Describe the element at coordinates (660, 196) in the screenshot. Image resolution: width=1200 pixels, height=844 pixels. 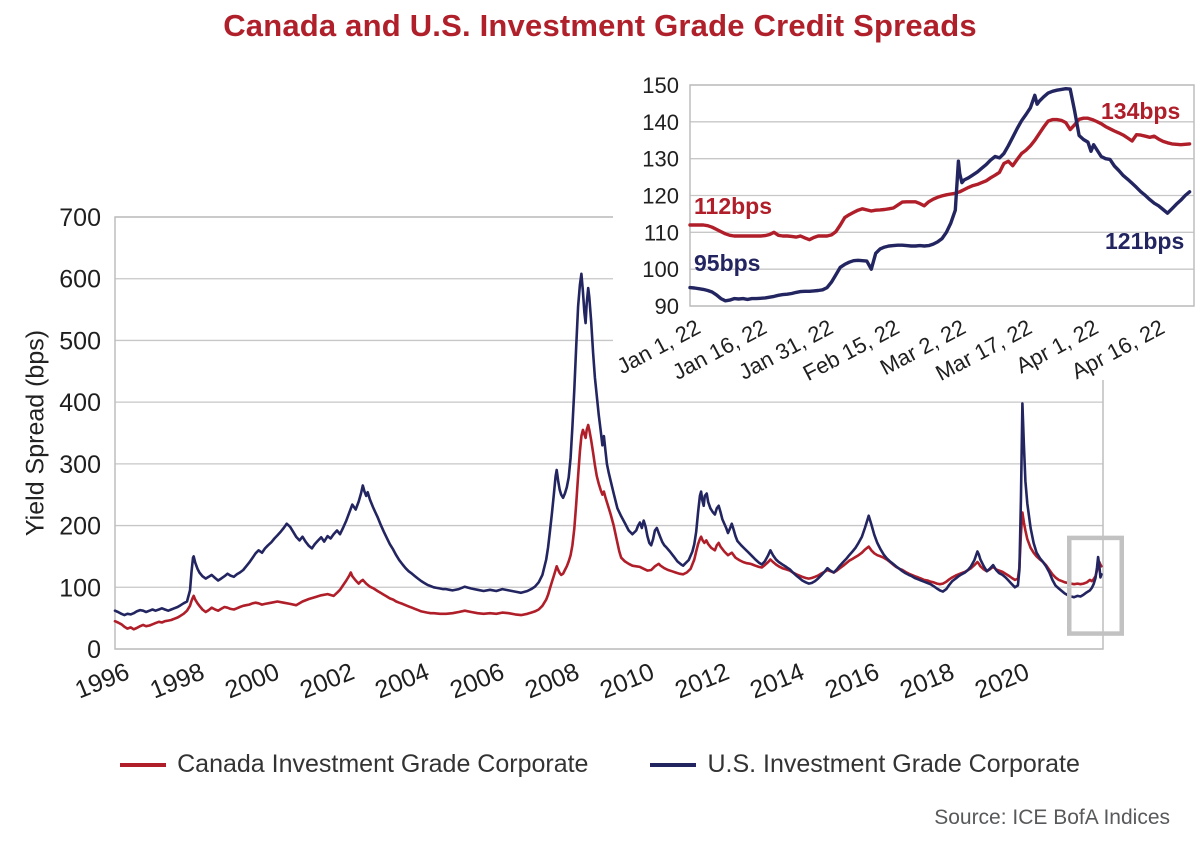
I see `y-tick-label: 120` at that location.